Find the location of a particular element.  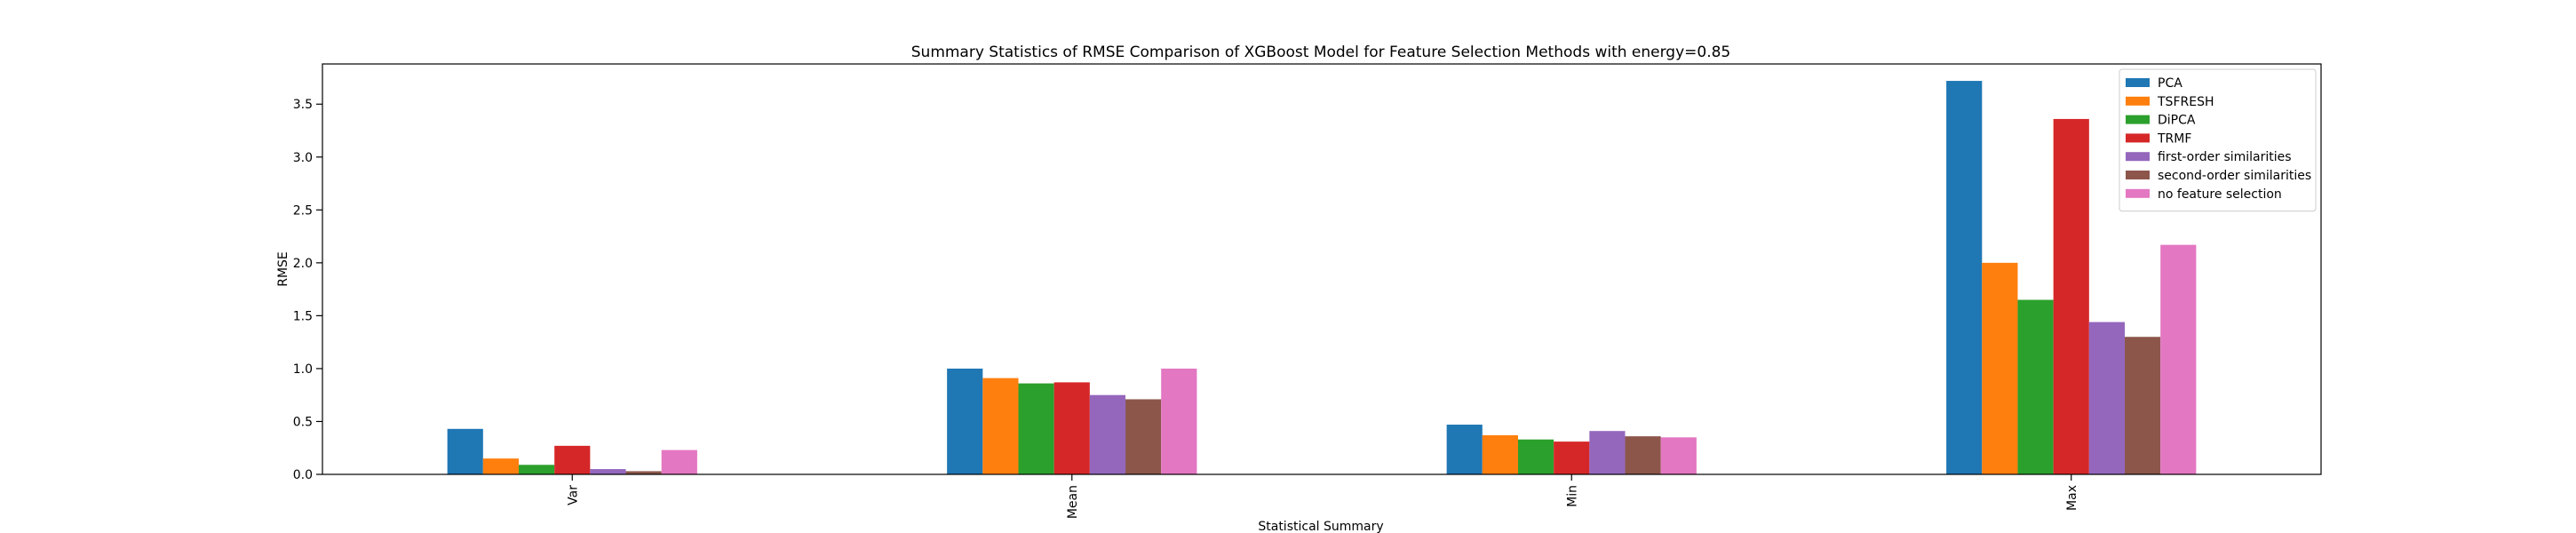

legend-label: PCA is located at coordinates (2170, 83).